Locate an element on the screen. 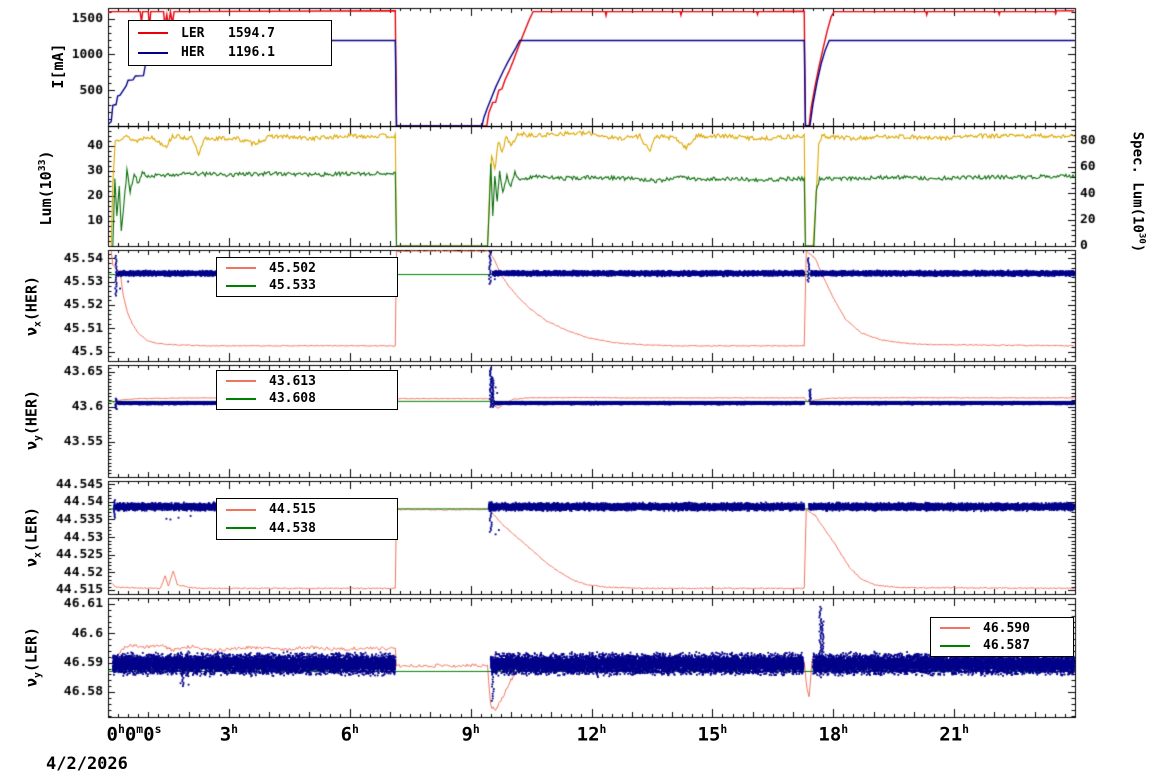  legend-value: 45.502 is located at coordinates (292, 268).